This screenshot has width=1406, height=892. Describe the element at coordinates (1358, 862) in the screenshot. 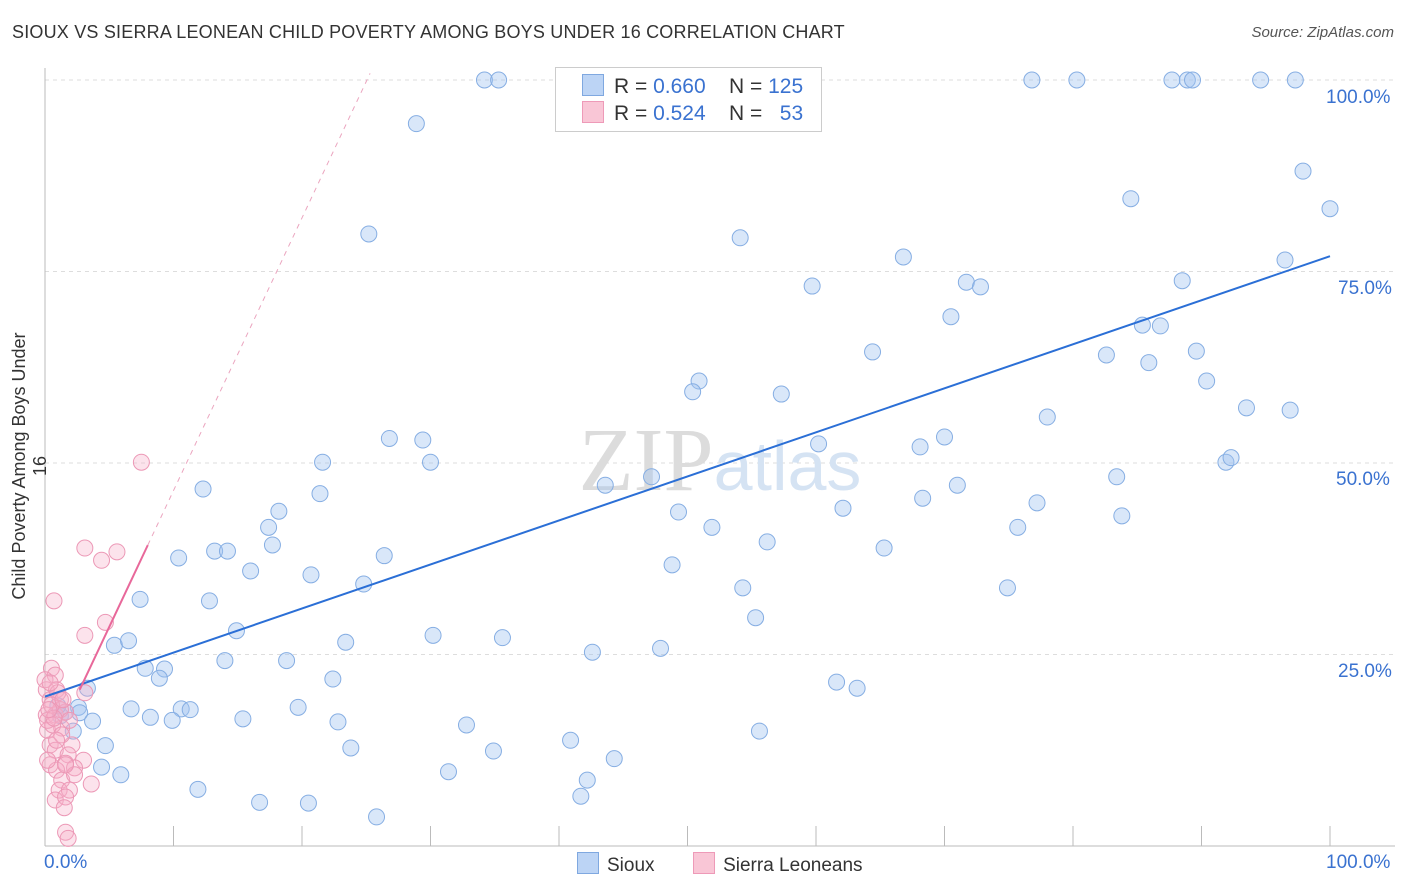

I see `x-tick-label: 100.0%` at that location.